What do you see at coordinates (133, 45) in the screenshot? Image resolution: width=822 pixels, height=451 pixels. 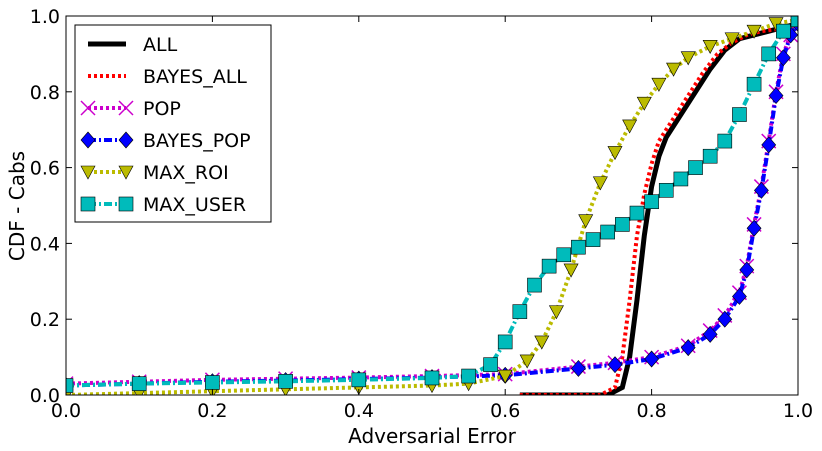 I see `legend-item-all: ALL` at bounding box center [133, 45].